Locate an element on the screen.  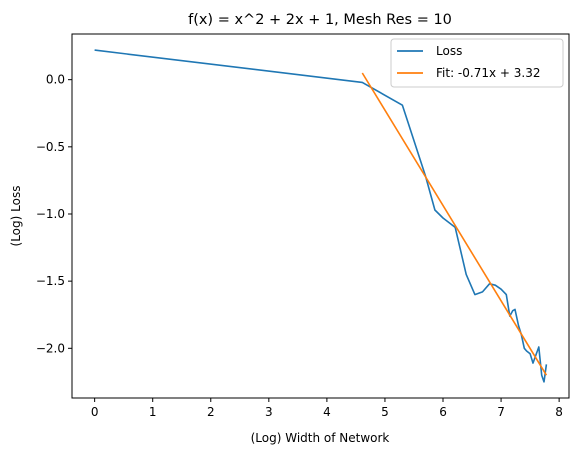
x-tick-label: 6 is located at coordinates (443, 412).